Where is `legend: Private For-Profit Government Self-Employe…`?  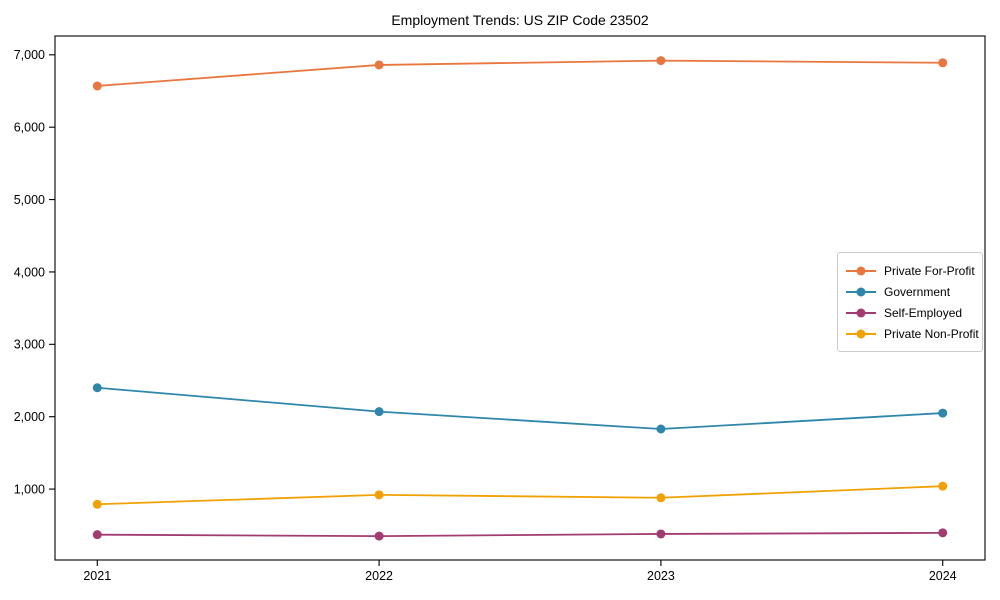
legend: Private For-Profit Government Self-Employe… is located at coordinates (910, 302).